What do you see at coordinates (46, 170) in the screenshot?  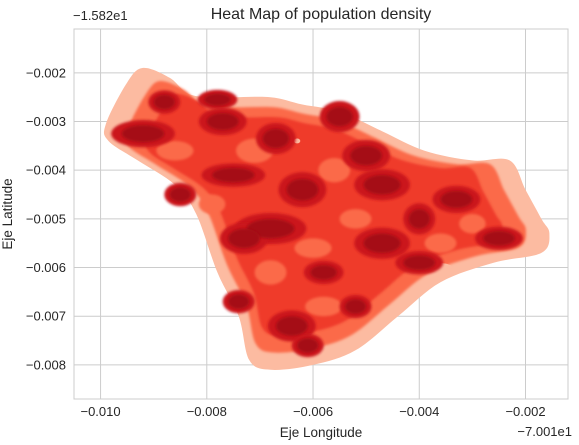 I see `y-tick-label: −0.004` at bounding box center [46, 170].